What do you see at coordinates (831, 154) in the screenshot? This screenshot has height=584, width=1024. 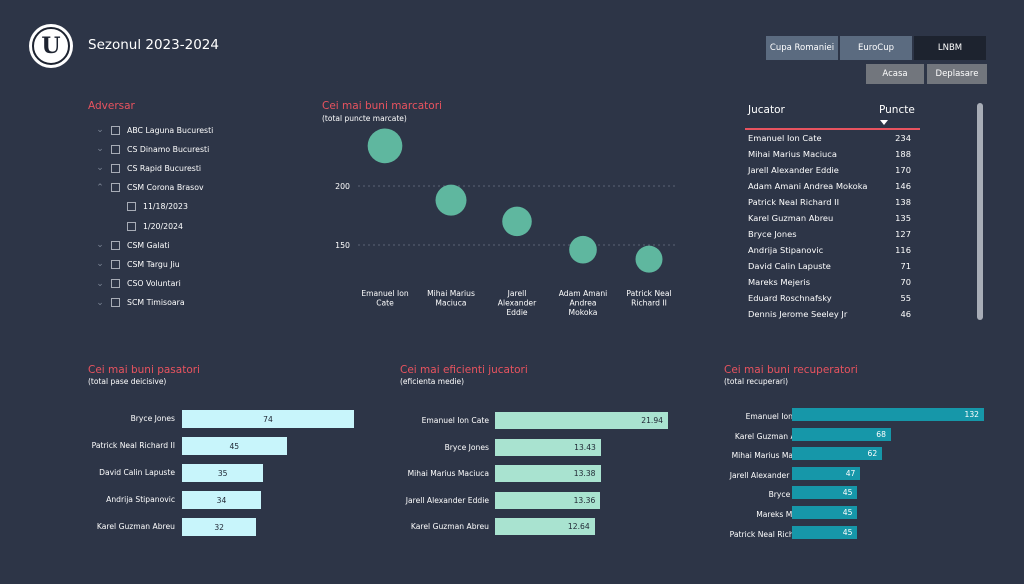 I see `table-row: Mihai Marius Maciuca 188` at bounding box center [831, 154].